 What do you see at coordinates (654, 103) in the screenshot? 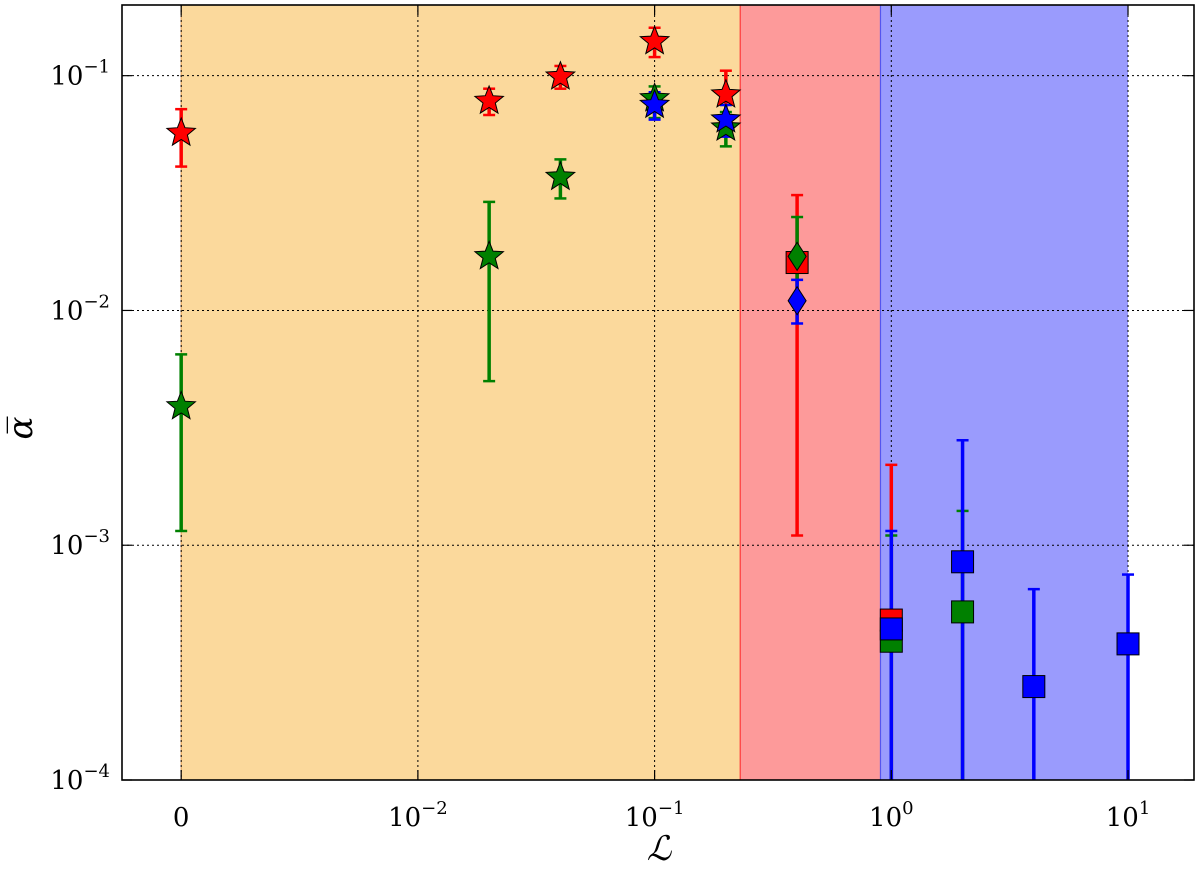
I see `marker-s2-p0` at bounding box center [654, 103].